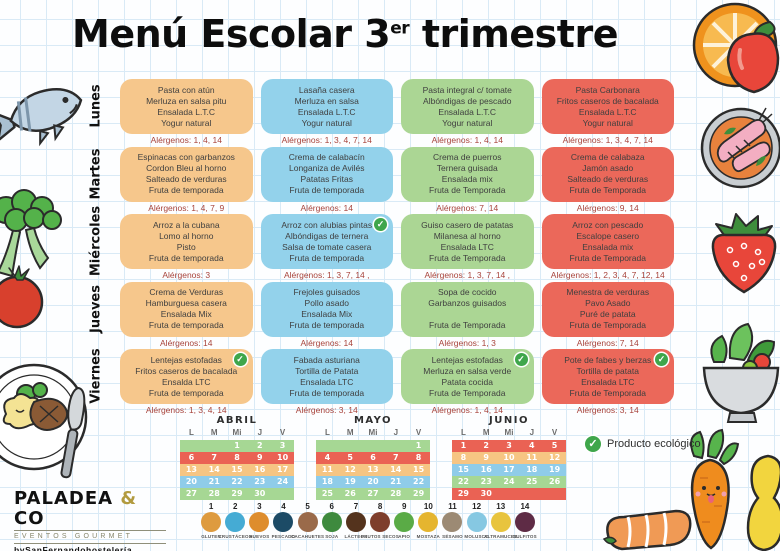 This screenshot has height=551, width=780. I want to click on salad-bowl-icon, so click(741, 372).